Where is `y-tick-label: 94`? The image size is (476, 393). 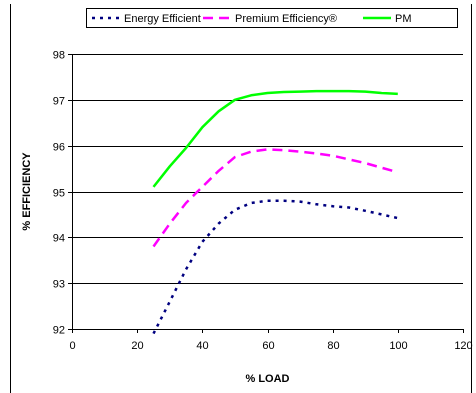 y-tick-label: 94 is located at coordinates (59, 239).